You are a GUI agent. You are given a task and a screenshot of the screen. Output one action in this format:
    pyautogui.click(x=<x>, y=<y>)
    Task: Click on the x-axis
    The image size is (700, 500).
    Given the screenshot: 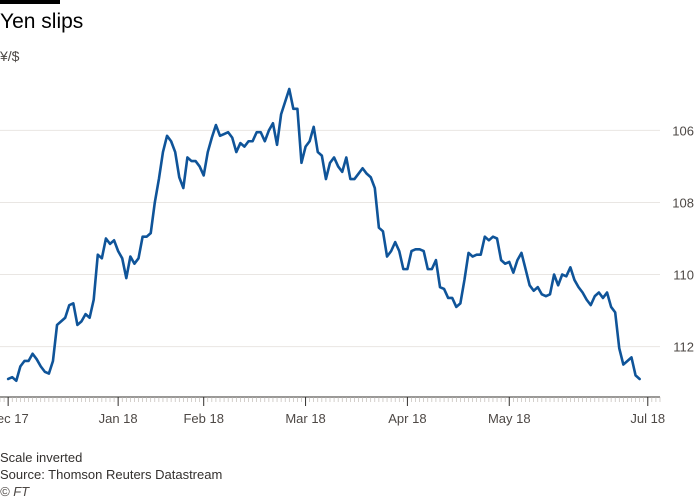 What is the action you would take?
    pyautogui.click(x=330, y=399)
    